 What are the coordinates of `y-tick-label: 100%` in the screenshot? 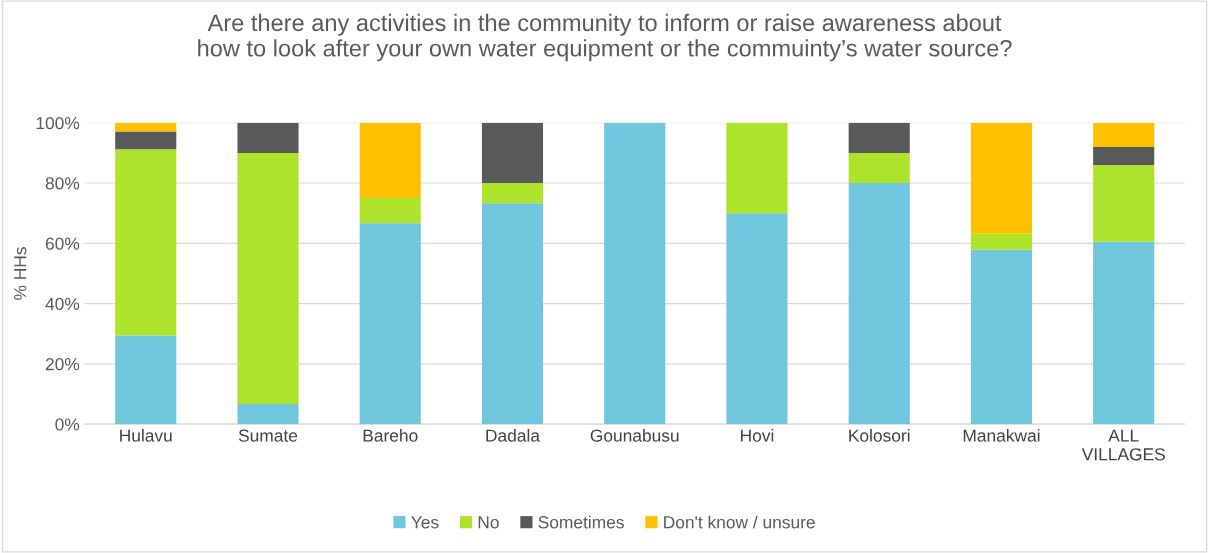 It's located at (58, 123).